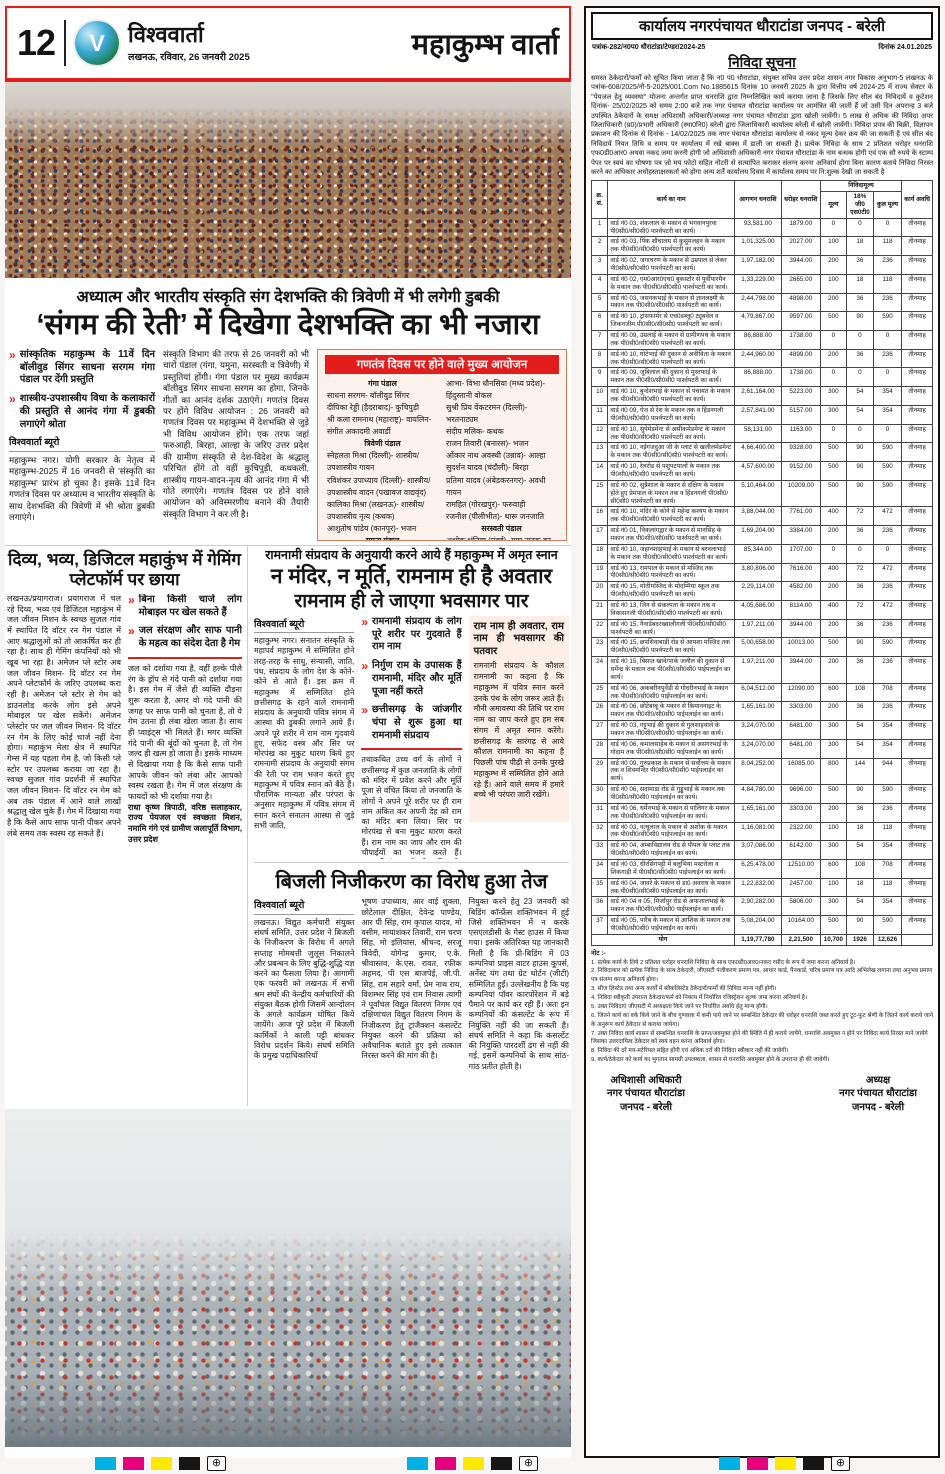  What do you see at coordinates (373, 408) in the screenshot?
I see `program-entry: दीपिका रेड्डी (हैदराबाद)- कुचिपुड़ी` at bounding box center [373, 408].